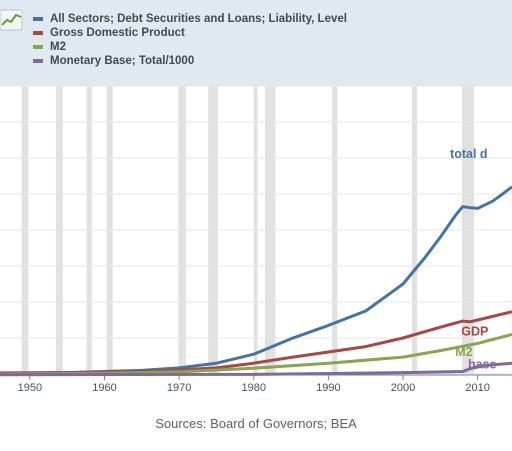 The image size is (512, 451). Describe the element at coordinates (58, 47) in the screenshot. I see `legend-label: M2` at that location.